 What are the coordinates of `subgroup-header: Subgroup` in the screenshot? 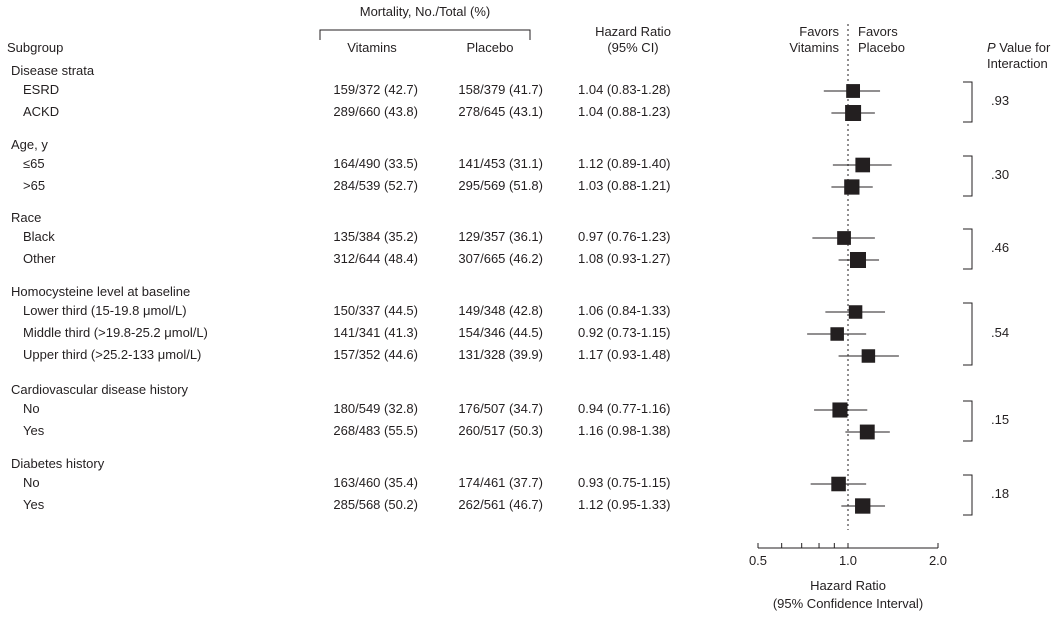 It's located at (35, 47).